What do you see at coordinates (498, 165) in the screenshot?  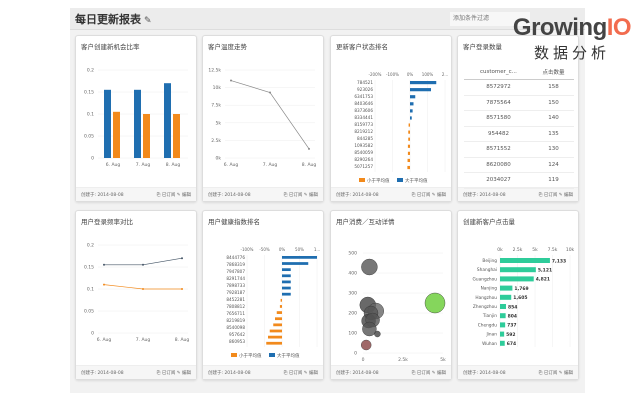 I see `table-cell: 8620080` at bounding box center [498, 165].